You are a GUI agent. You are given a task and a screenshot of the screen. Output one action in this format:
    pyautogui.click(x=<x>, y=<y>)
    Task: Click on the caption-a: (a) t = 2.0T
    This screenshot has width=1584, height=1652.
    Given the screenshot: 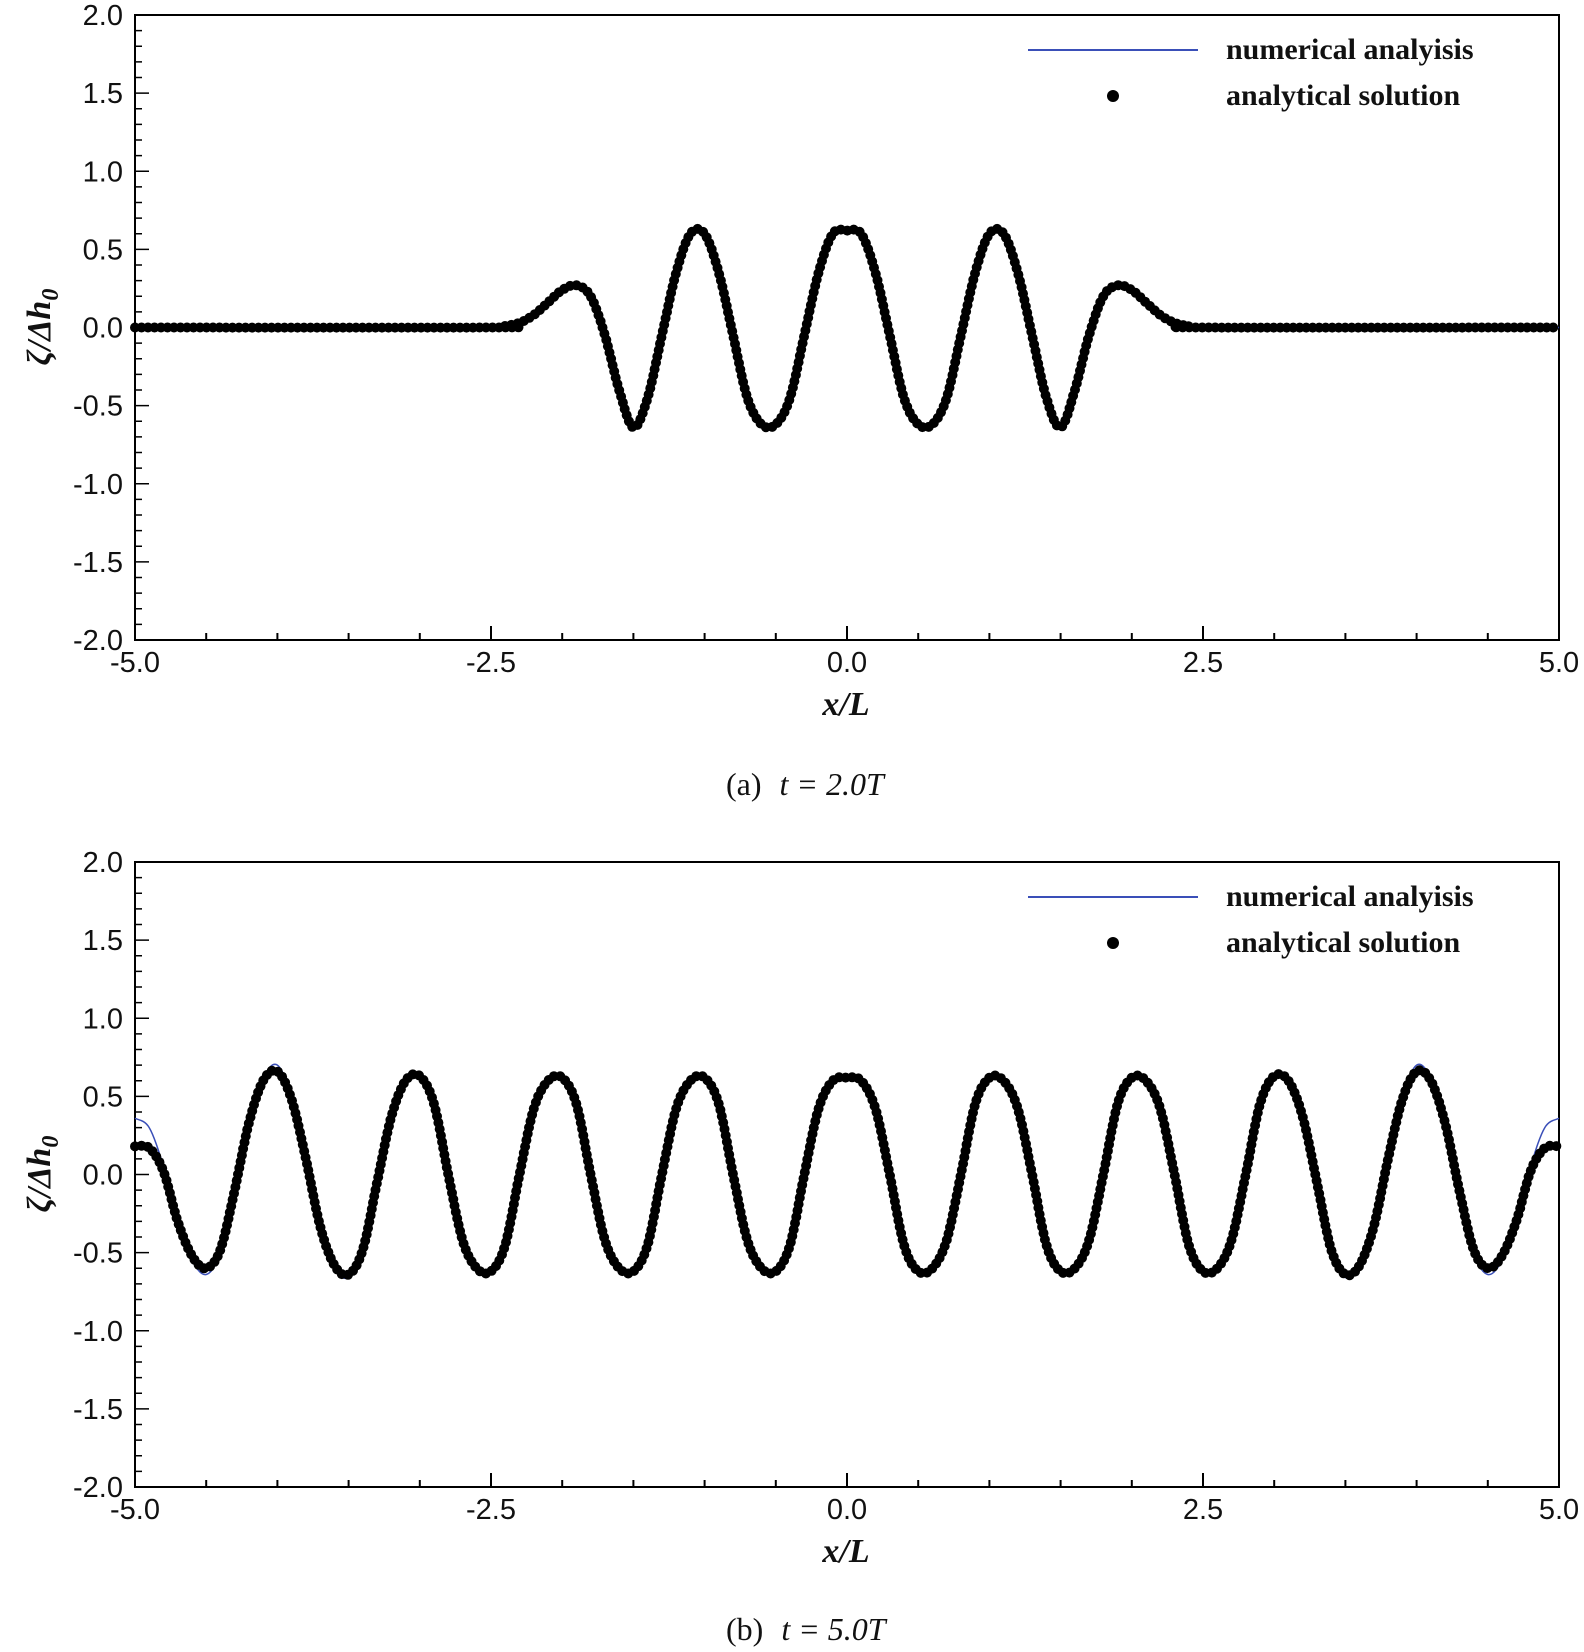 What is the action you would take?
    pyautogui.click(x=806, y=784)
    